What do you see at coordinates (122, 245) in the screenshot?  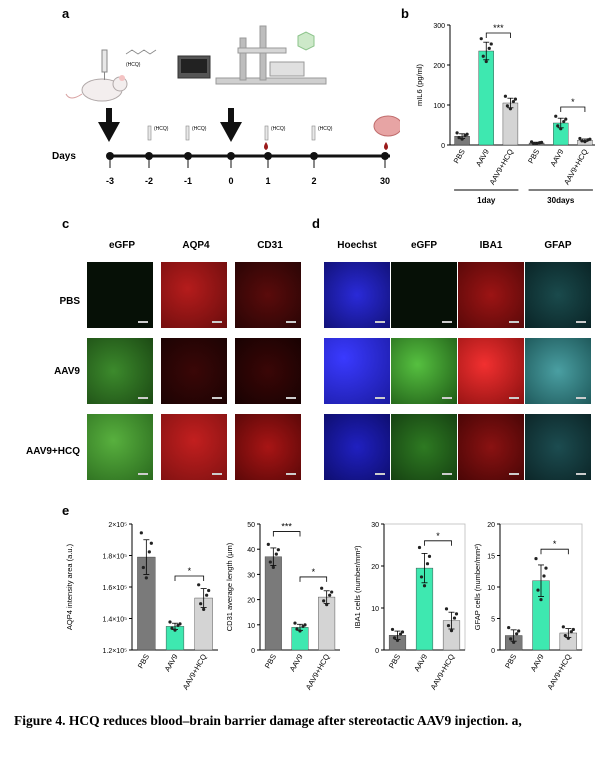 I see `column-header: eGFP` at bounding box center [122, 245].